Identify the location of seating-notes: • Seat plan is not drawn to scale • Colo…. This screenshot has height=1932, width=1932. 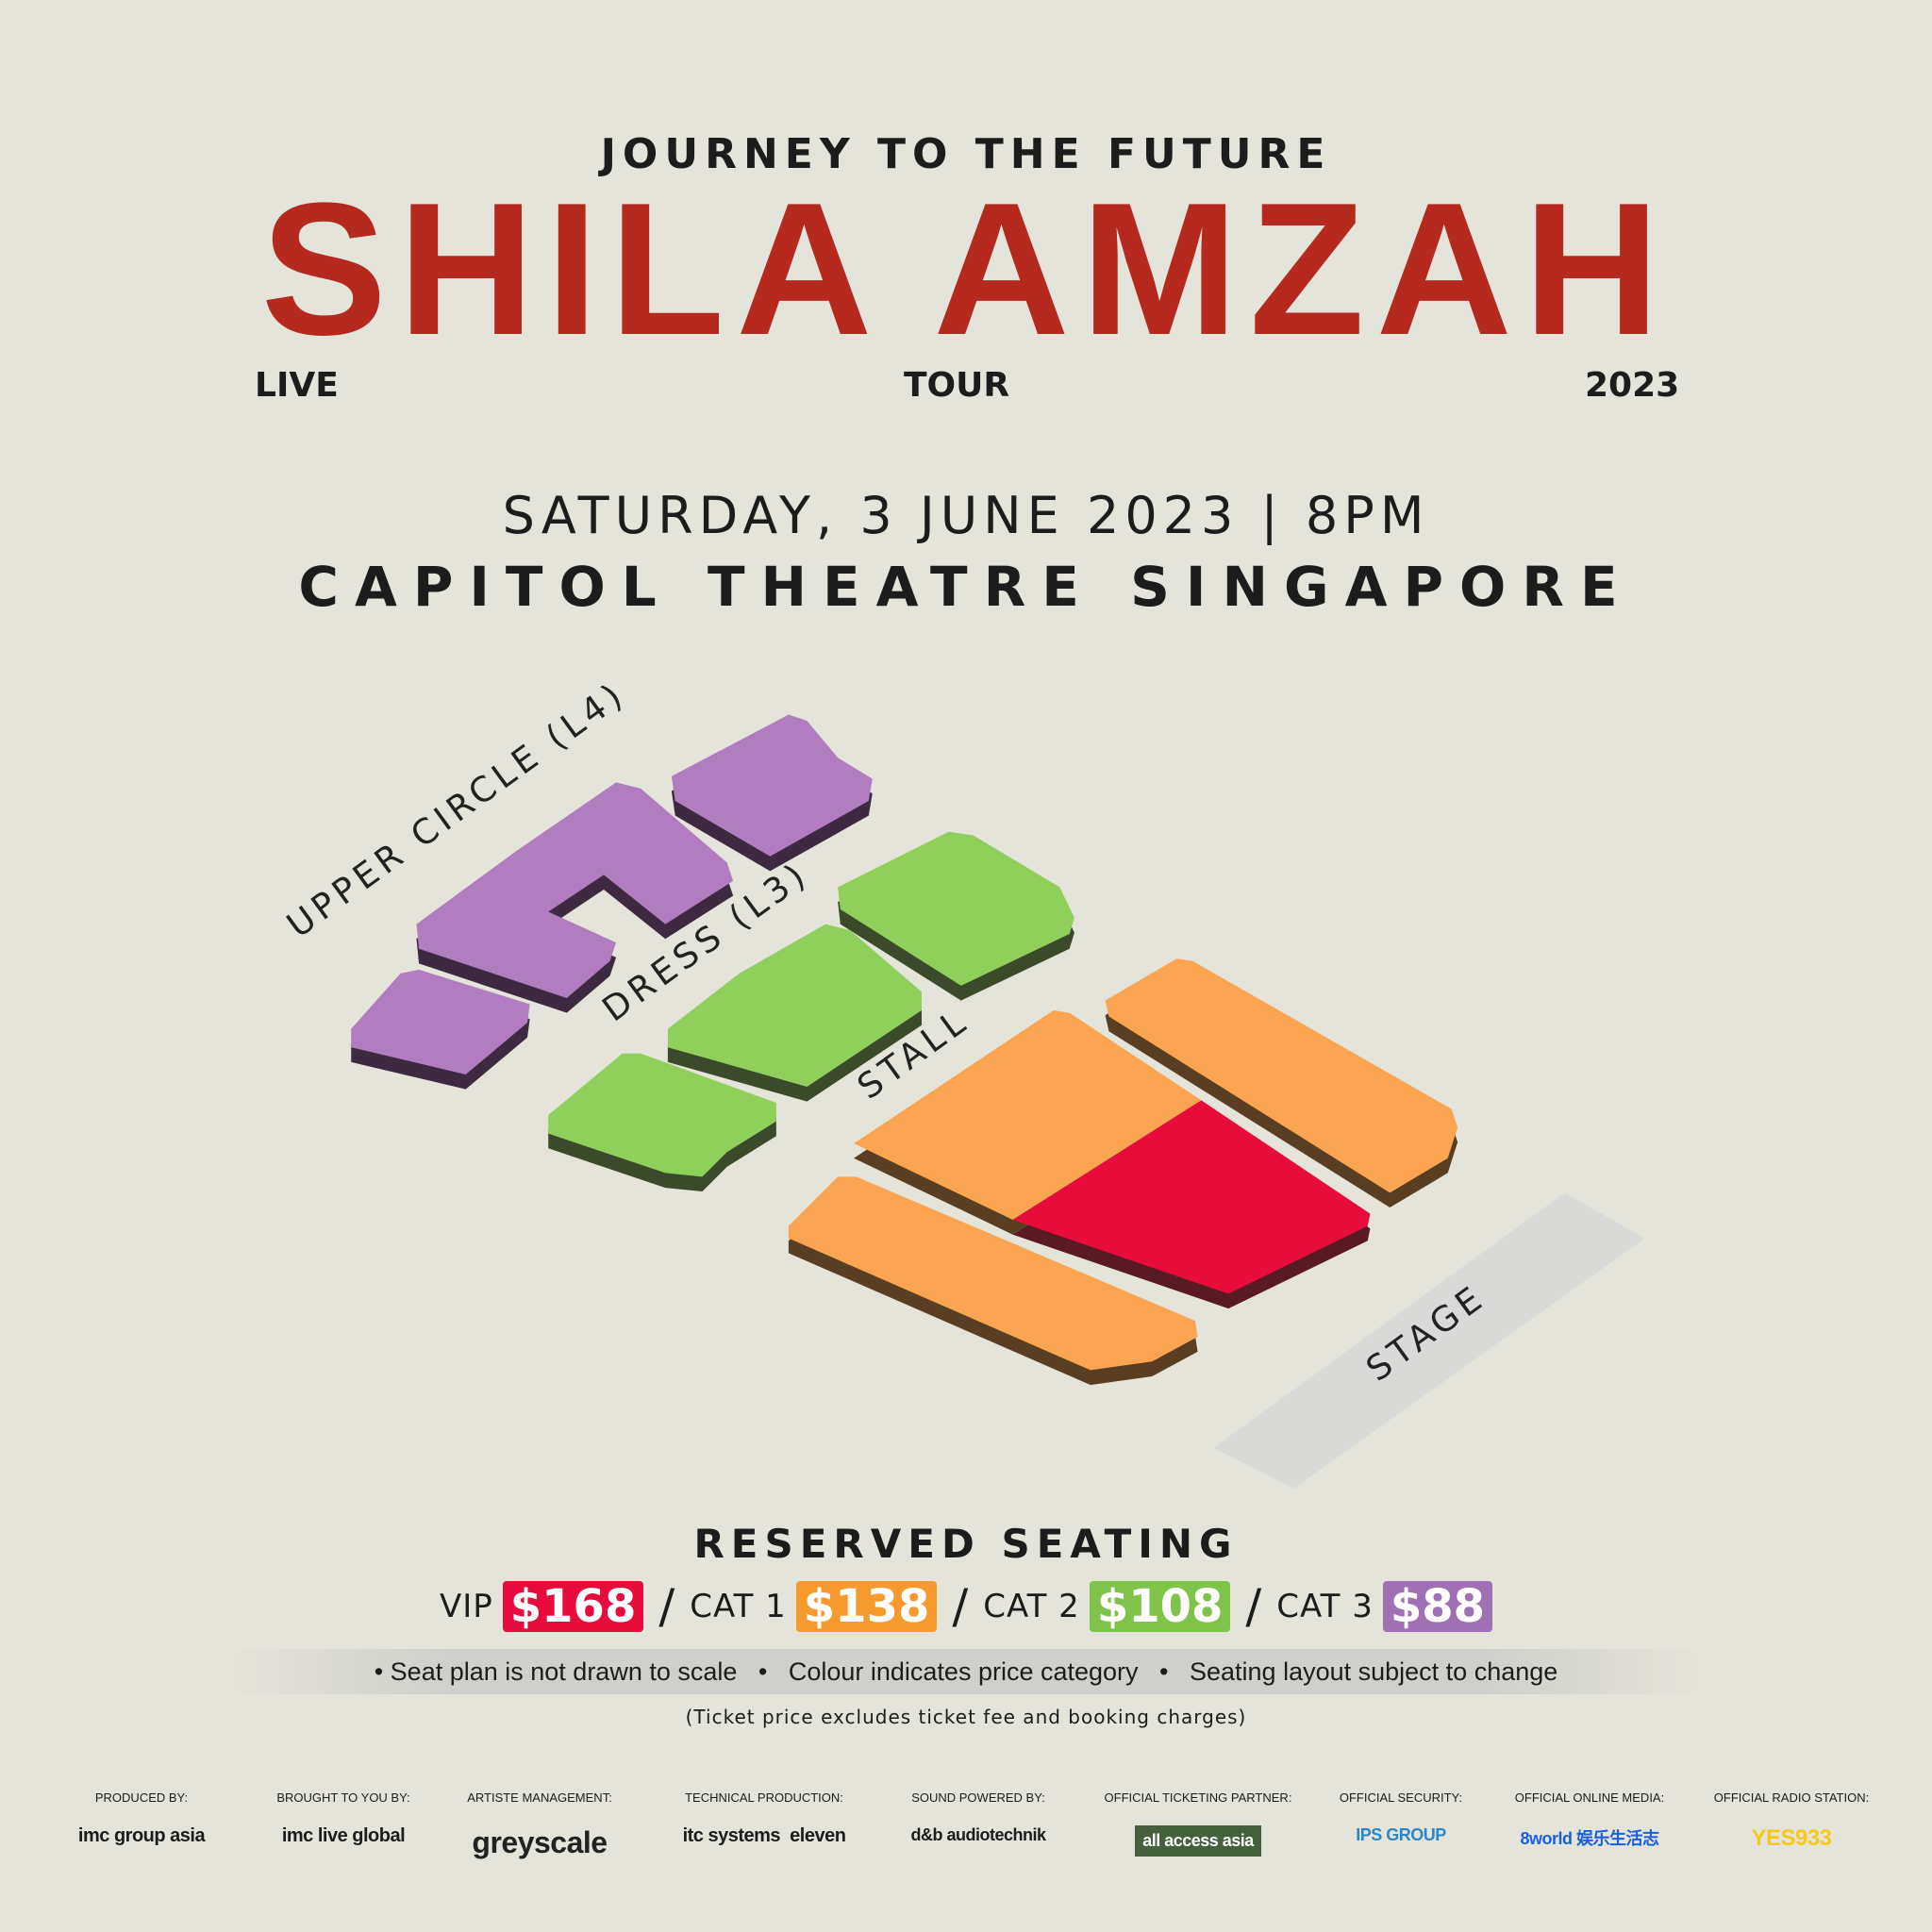
(966, 1672).